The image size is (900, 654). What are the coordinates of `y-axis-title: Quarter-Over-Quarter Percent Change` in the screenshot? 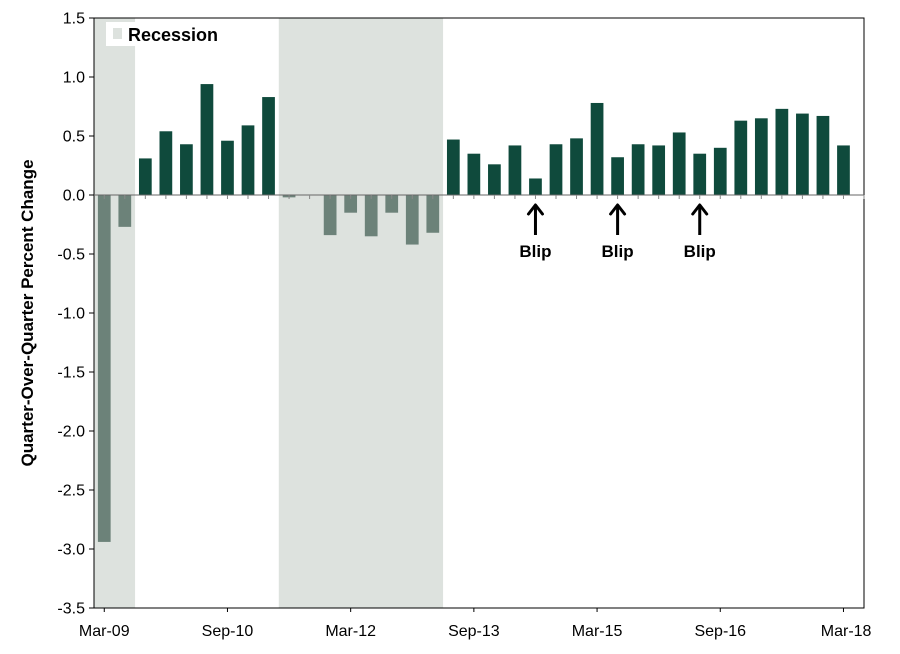 It's located at (27, 312).